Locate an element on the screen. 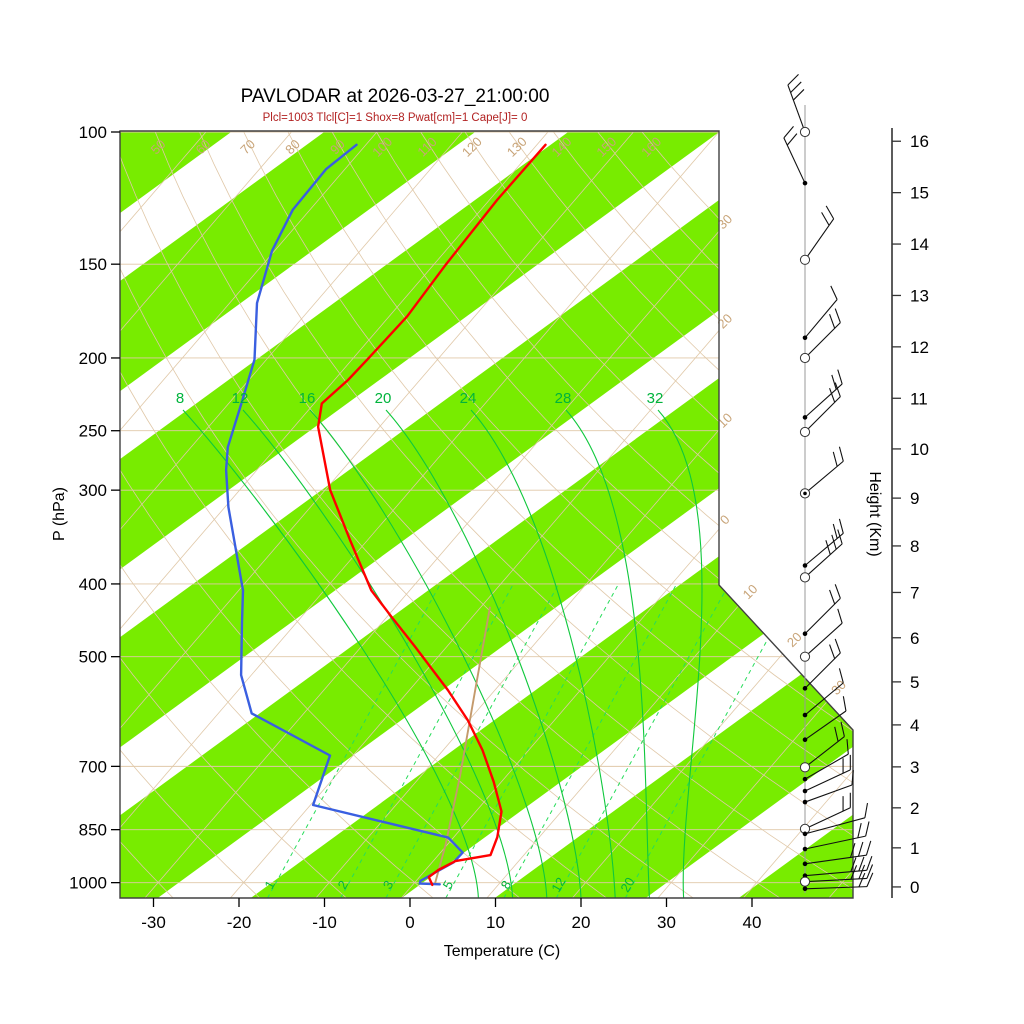 This screenshot has height=1024, width=1024. svg-text: 100 is located at coordinates (93, 132).